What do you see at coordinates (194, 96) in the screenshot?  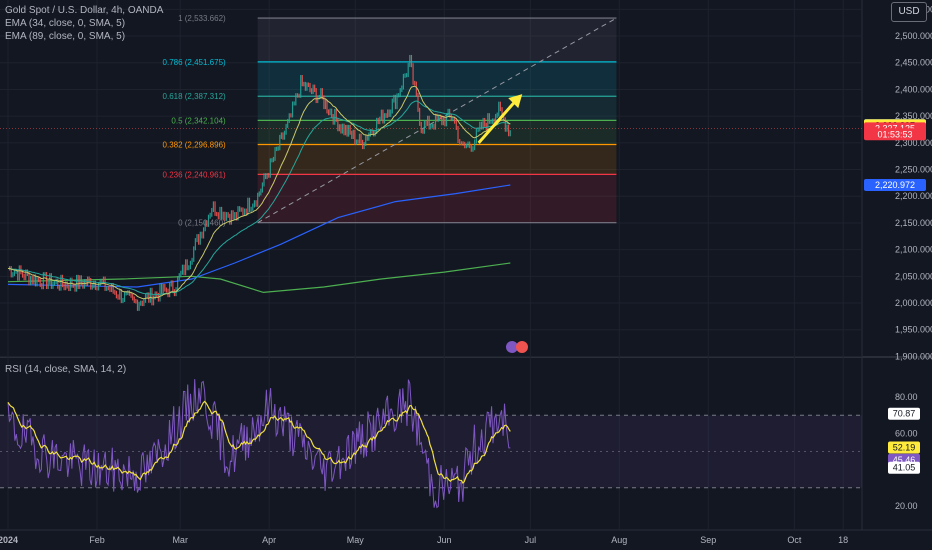 I see `fib-level-label: 0.618 (2,387.312)` at bounding box center [194, 96].